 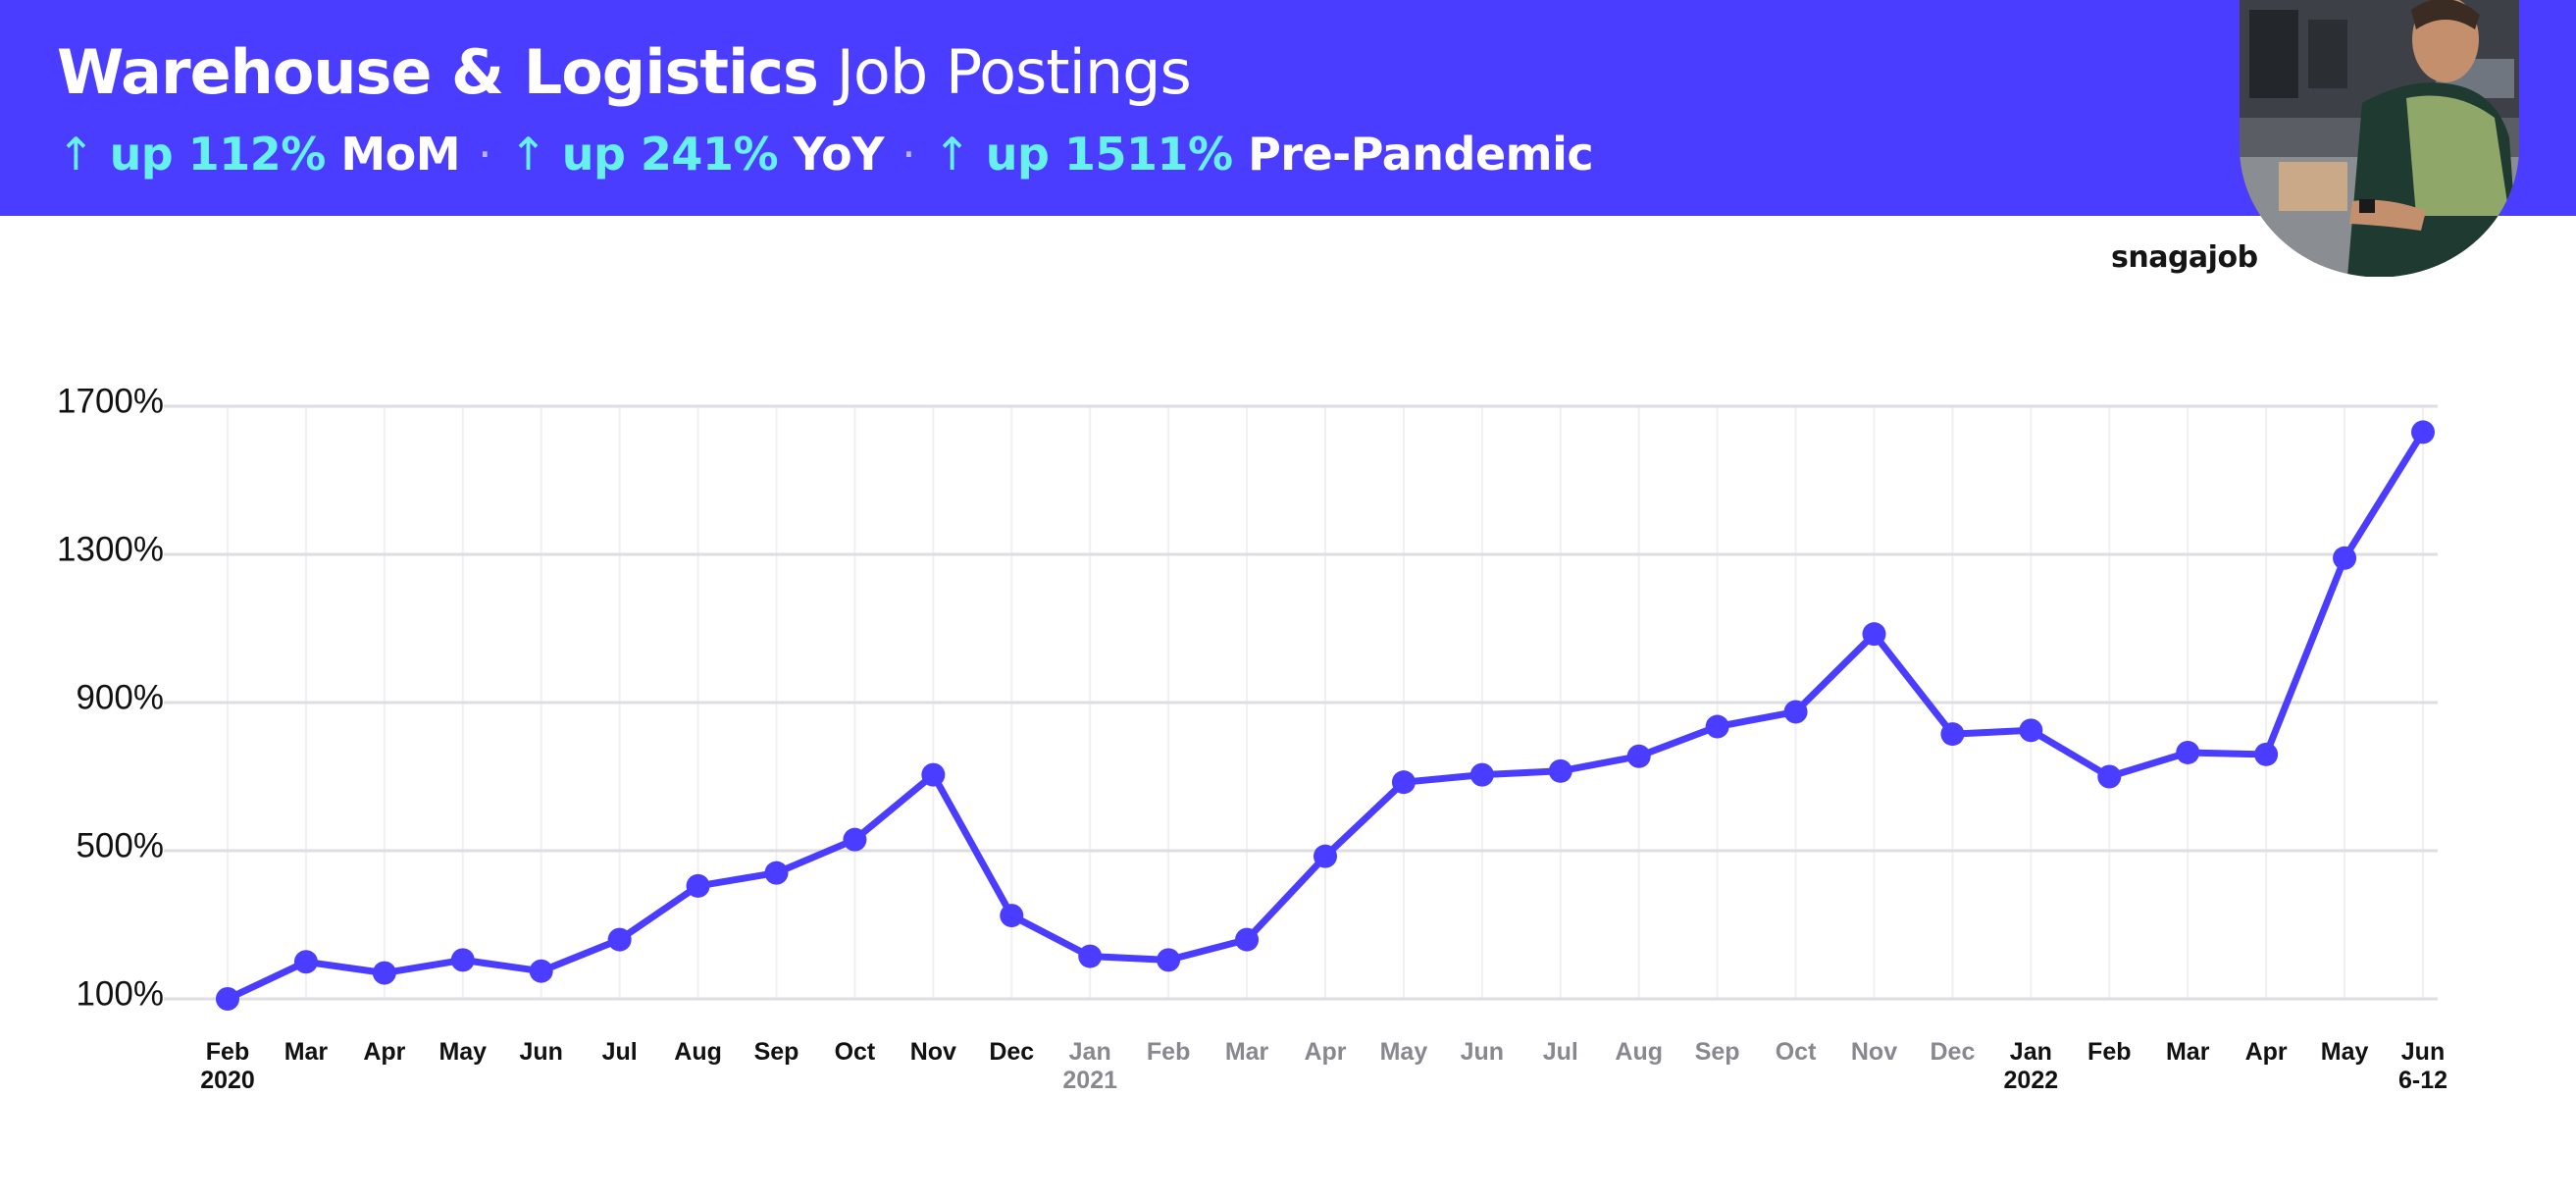 What do you see at coordinates (120, 845) in the screenshot?
I see `y-tick-label: 500%` at bounding box center [120, 845].